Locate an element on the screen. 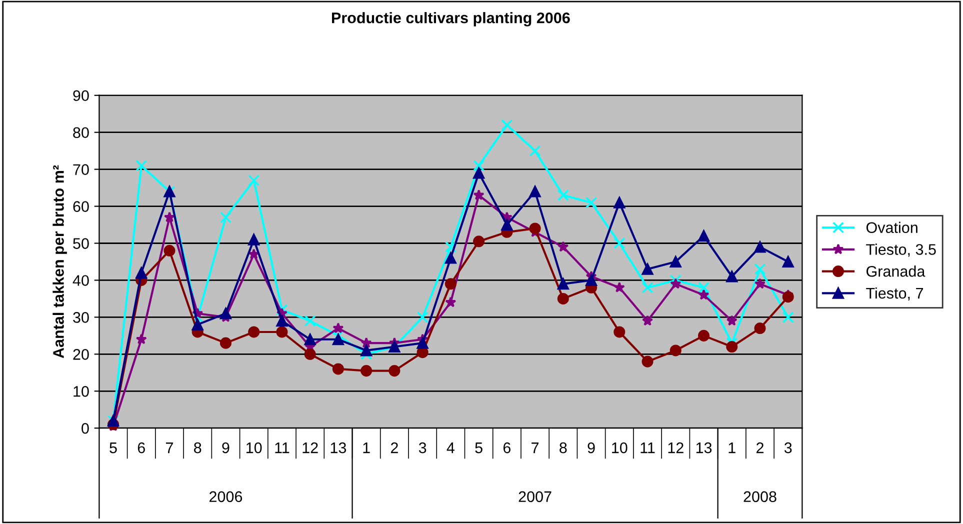  chart-title: Productie cultivars planting 2006 is located at coordinates (451, 19).